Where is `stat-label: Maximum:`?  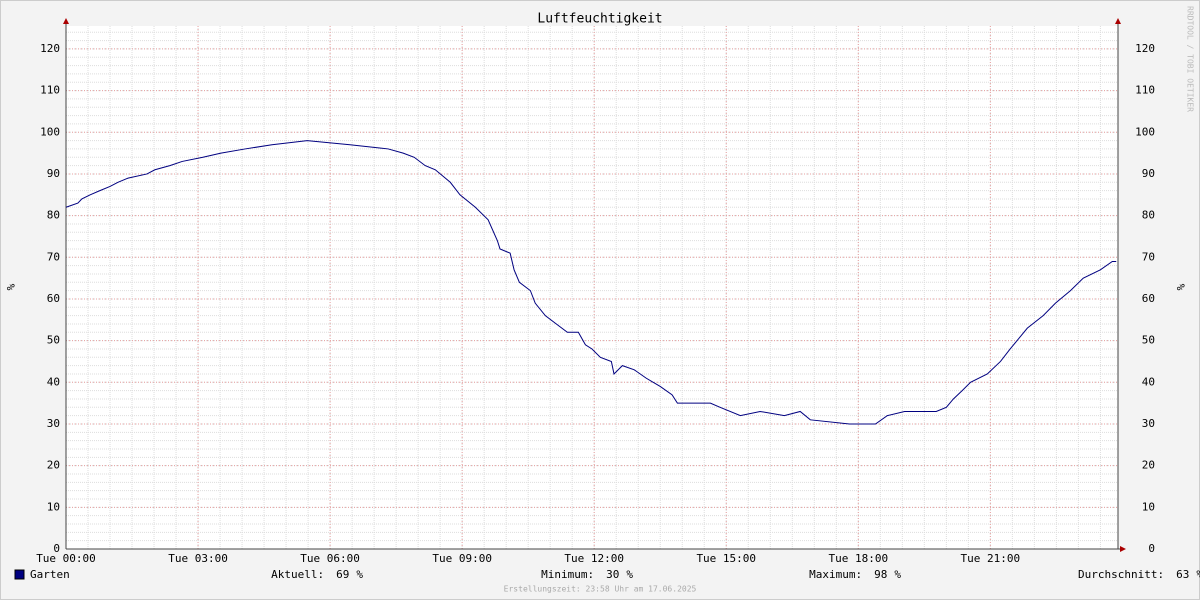
stat-label: Maximum: is located at coordinates (835, 574).